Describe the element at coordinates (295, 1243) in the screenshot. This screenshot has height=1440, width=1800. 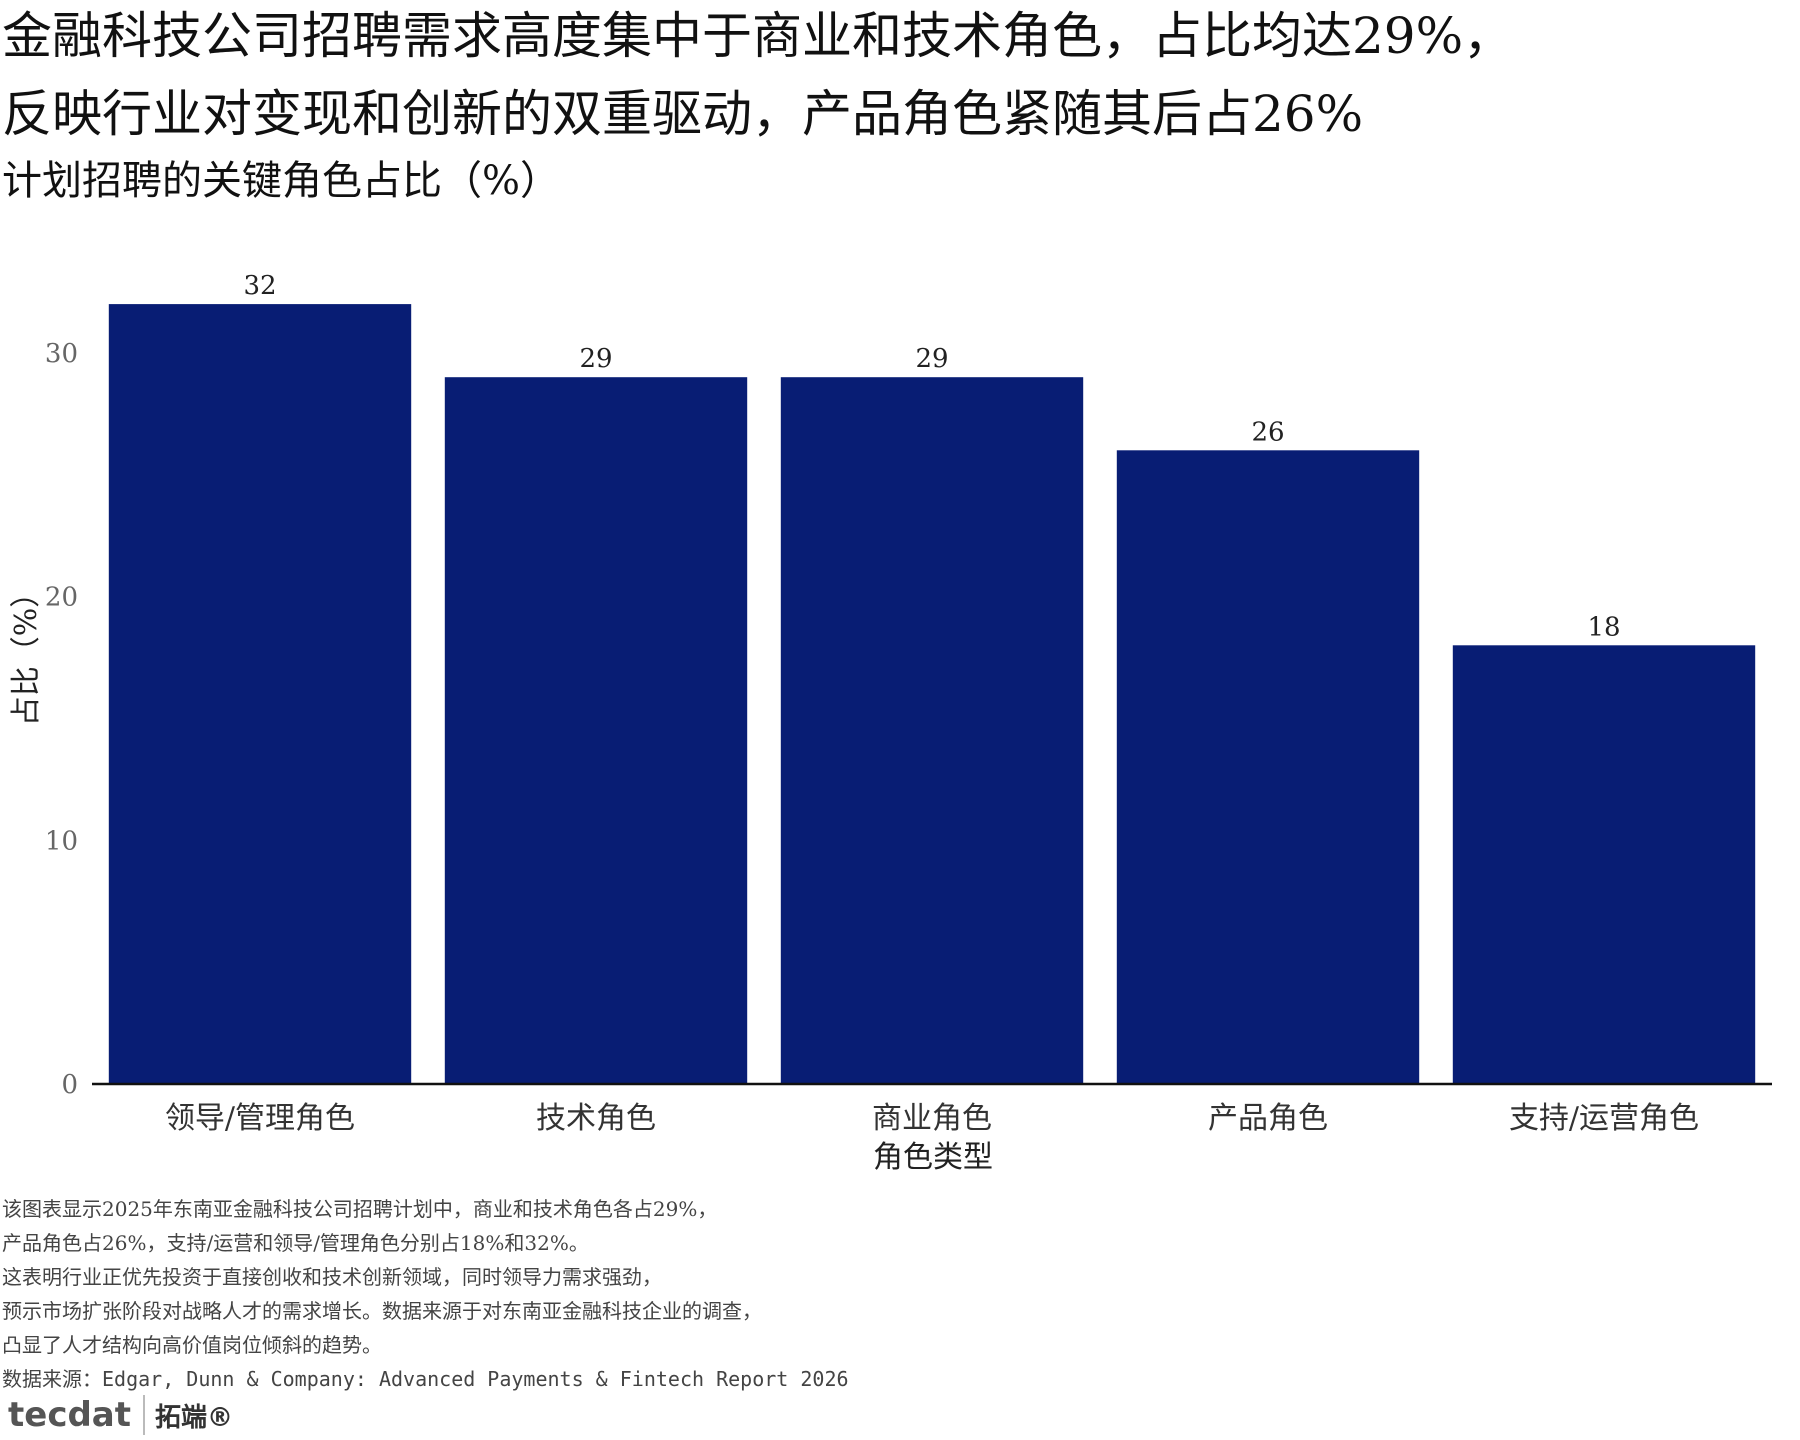
I see `note-line: 产品角色占26%，支持/运营和领导/管理角色分别占18%和32%。` at that location.